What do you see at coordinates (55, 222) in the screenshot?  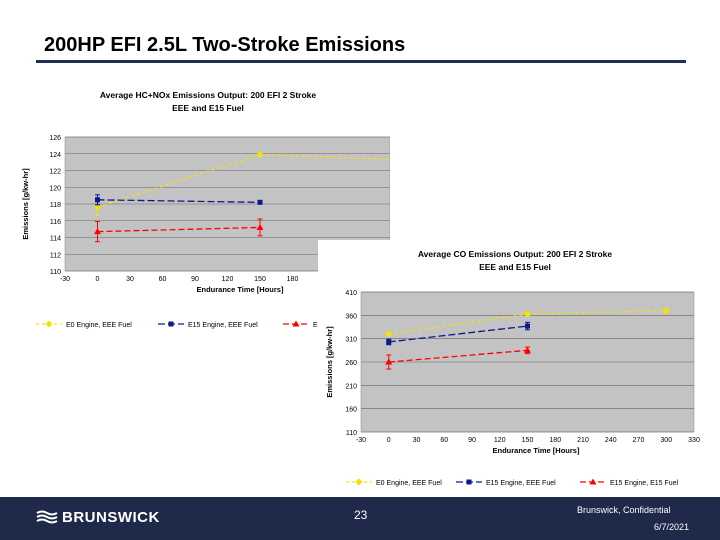 I see `hc-nox-ytick-label: 116` at bounding box center [55, 222].